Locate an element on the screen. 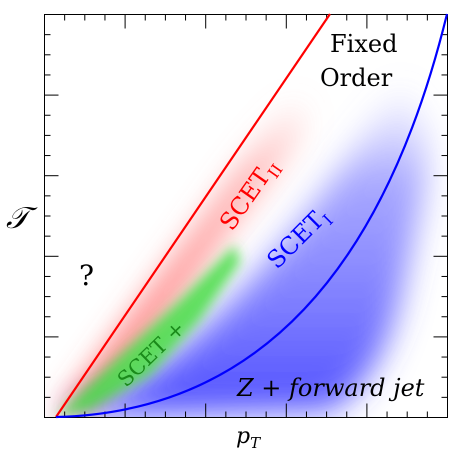 The width and height of the screenshot is (449, 452). fixed-order-label-line1: Fixed is located at coordinates (363, 44).